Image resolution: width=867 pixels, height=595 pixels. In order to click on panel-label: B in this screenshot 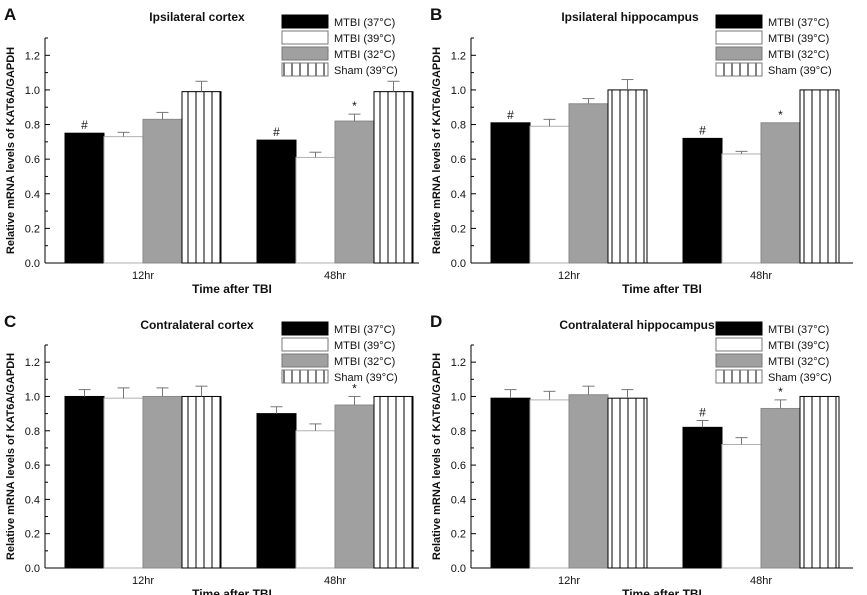, I will do `click(436, 14)`.